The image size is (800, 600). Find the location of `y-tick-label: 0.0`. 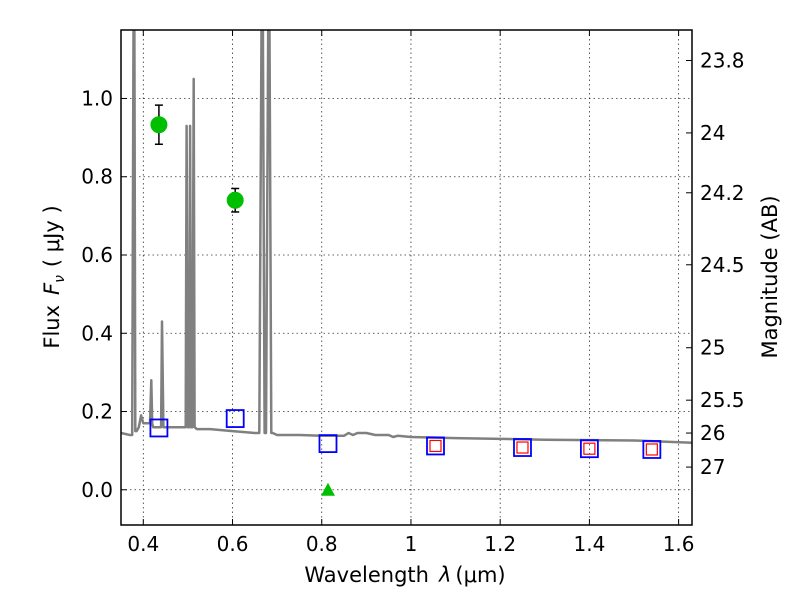

y-tick-label: 0.0 is located at coordinates (97, 490).